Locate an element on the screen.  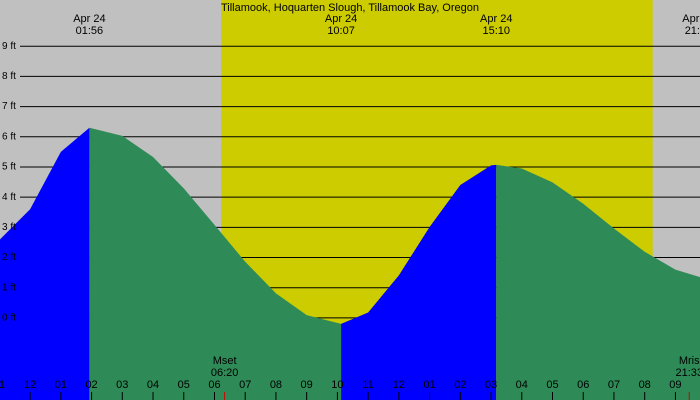
moon-label: Mris is located at coordinates (689, 361).